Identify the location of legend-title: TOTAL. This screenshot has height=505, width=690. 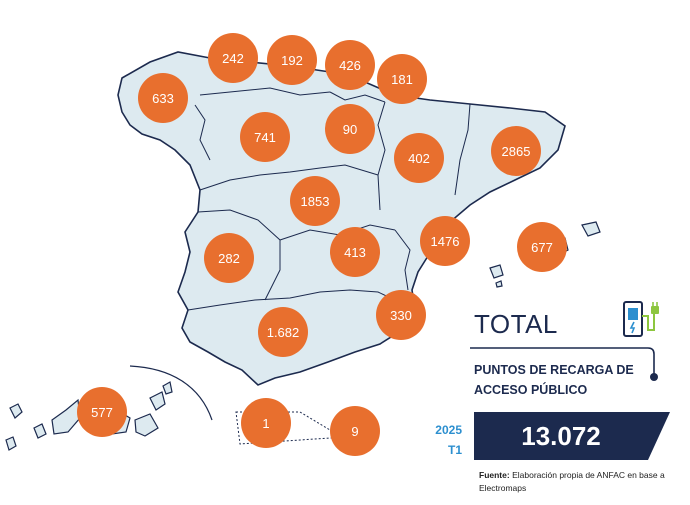
(516, 324).